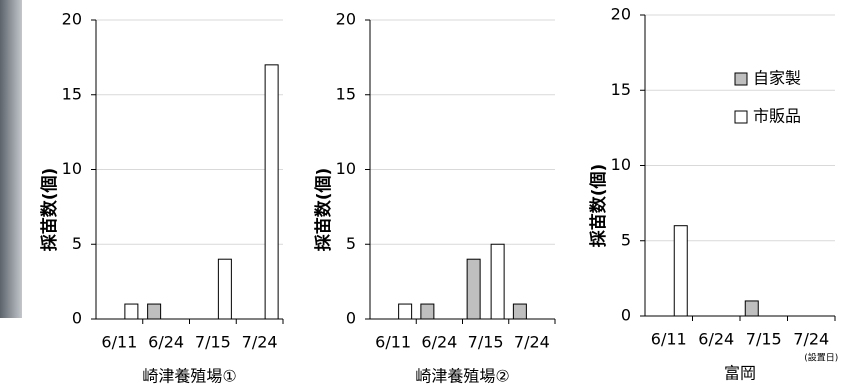 Image resolution: width=853 pixels, height=387 pixels. What do you see at coordinates (777, 116) in the screenshot?
I see `legend-label: 市販品` at bounding box center [777, 116].